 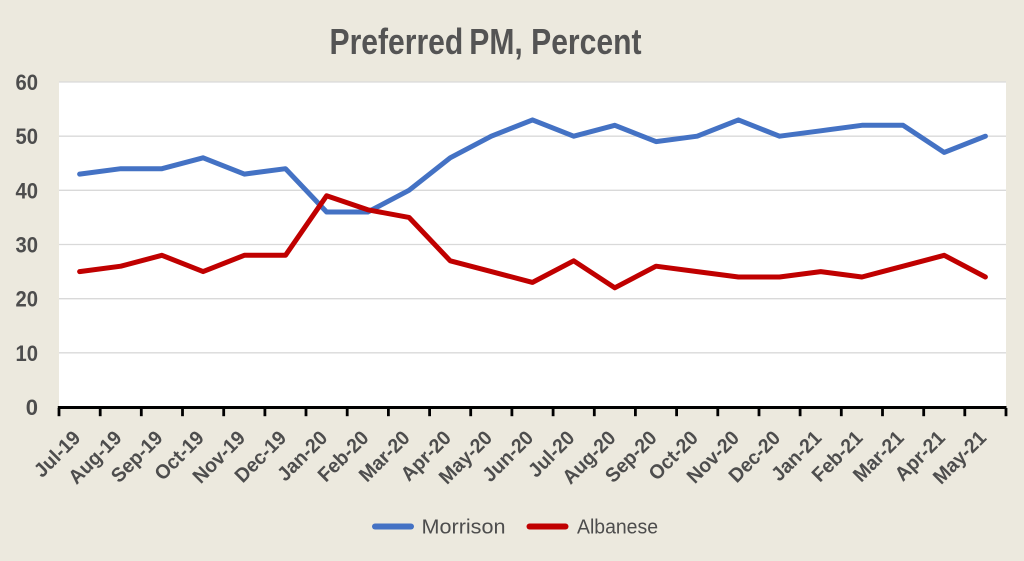 What do you see at coordinates (27, 82) in the screenshot?
I see `svg-text: 60` at bounding box center [27, 82].